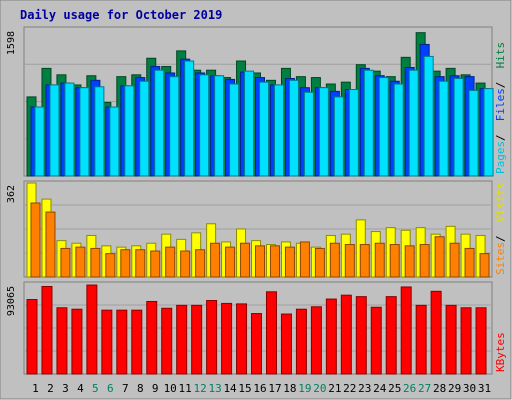 This screenshot has width=512, height=400. What do you see at coordinates (170, 388) in the screenshot?
I see `x-tick-label: 10` at bounding box center [170, 388].